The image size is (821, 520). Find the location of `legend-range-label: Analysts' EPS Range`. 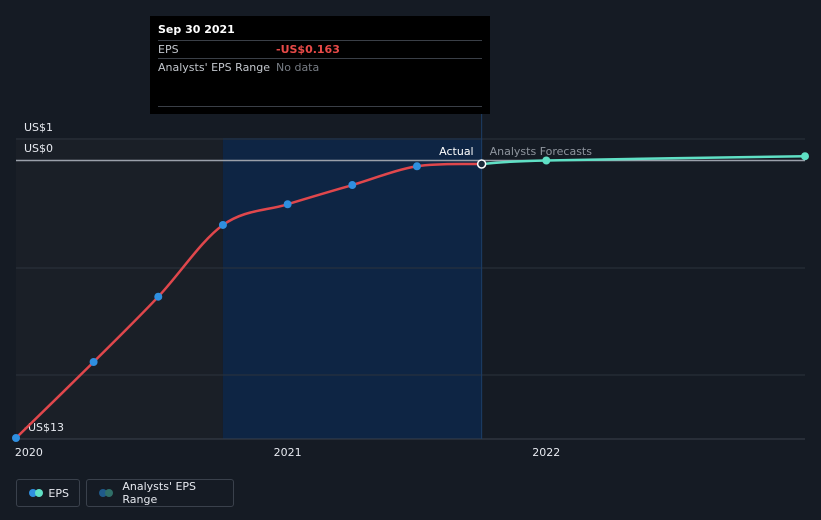

legend-range-label: Analysts' EPS Range is located at coordinates (159, 493).